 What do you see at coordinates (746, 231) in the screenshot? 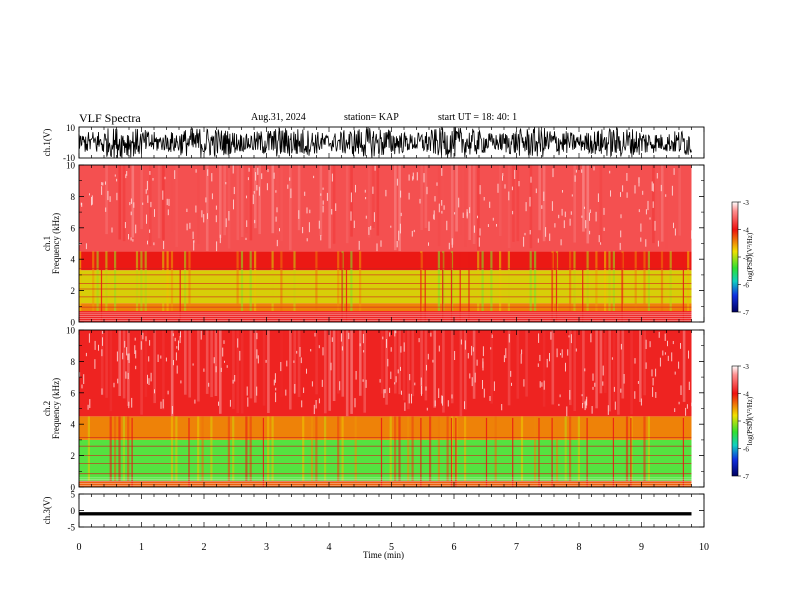
I see `ch1-colorbar-tick-label: -4` at bounding box center [746, 231].